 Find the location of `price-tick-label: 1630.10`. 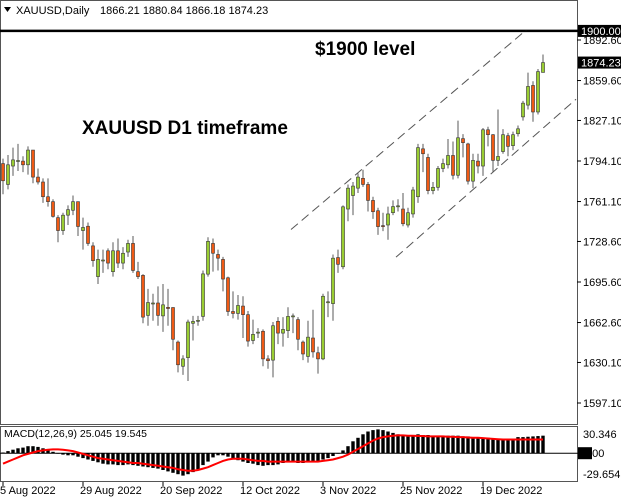

price-tick-label: 1630.10 is located at coordinates (602, 363).